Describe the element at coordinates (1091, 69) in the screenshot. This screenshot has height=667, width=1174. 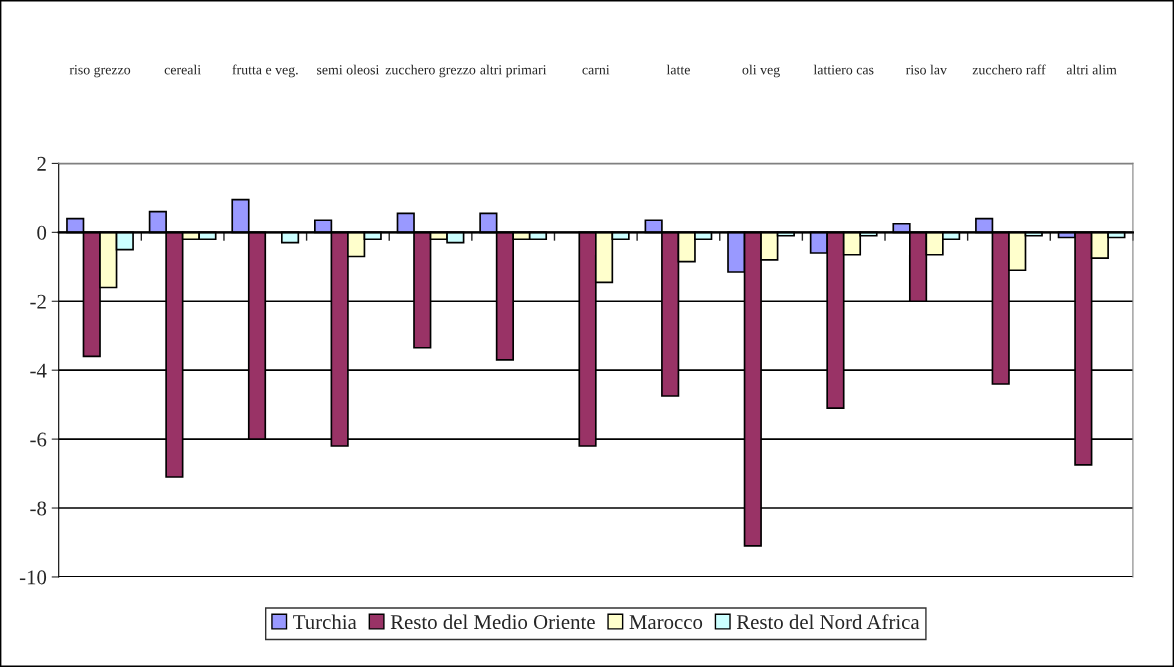
I see `x-tick-label: altri alim` at that location.